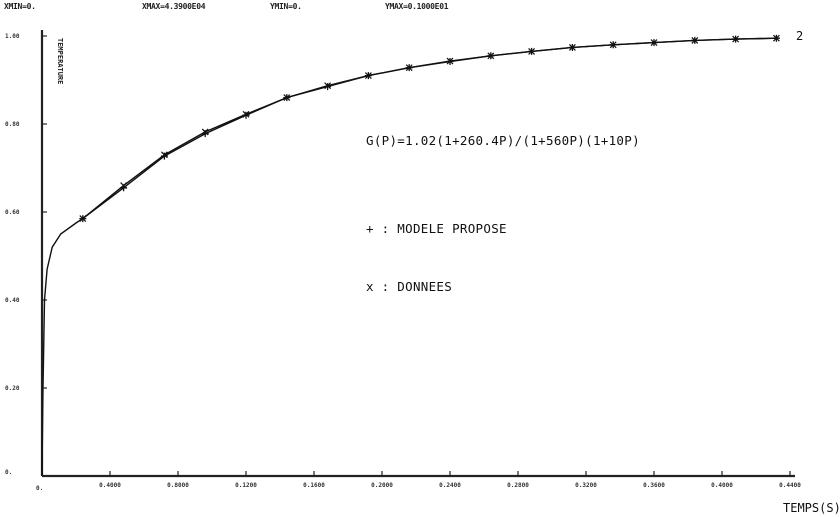 The height and width of the screenshot is (517, 840). Describe the element at coordinates (518, 485) in the screenshot. I see `x-tick-label: 0.2800` at that location.